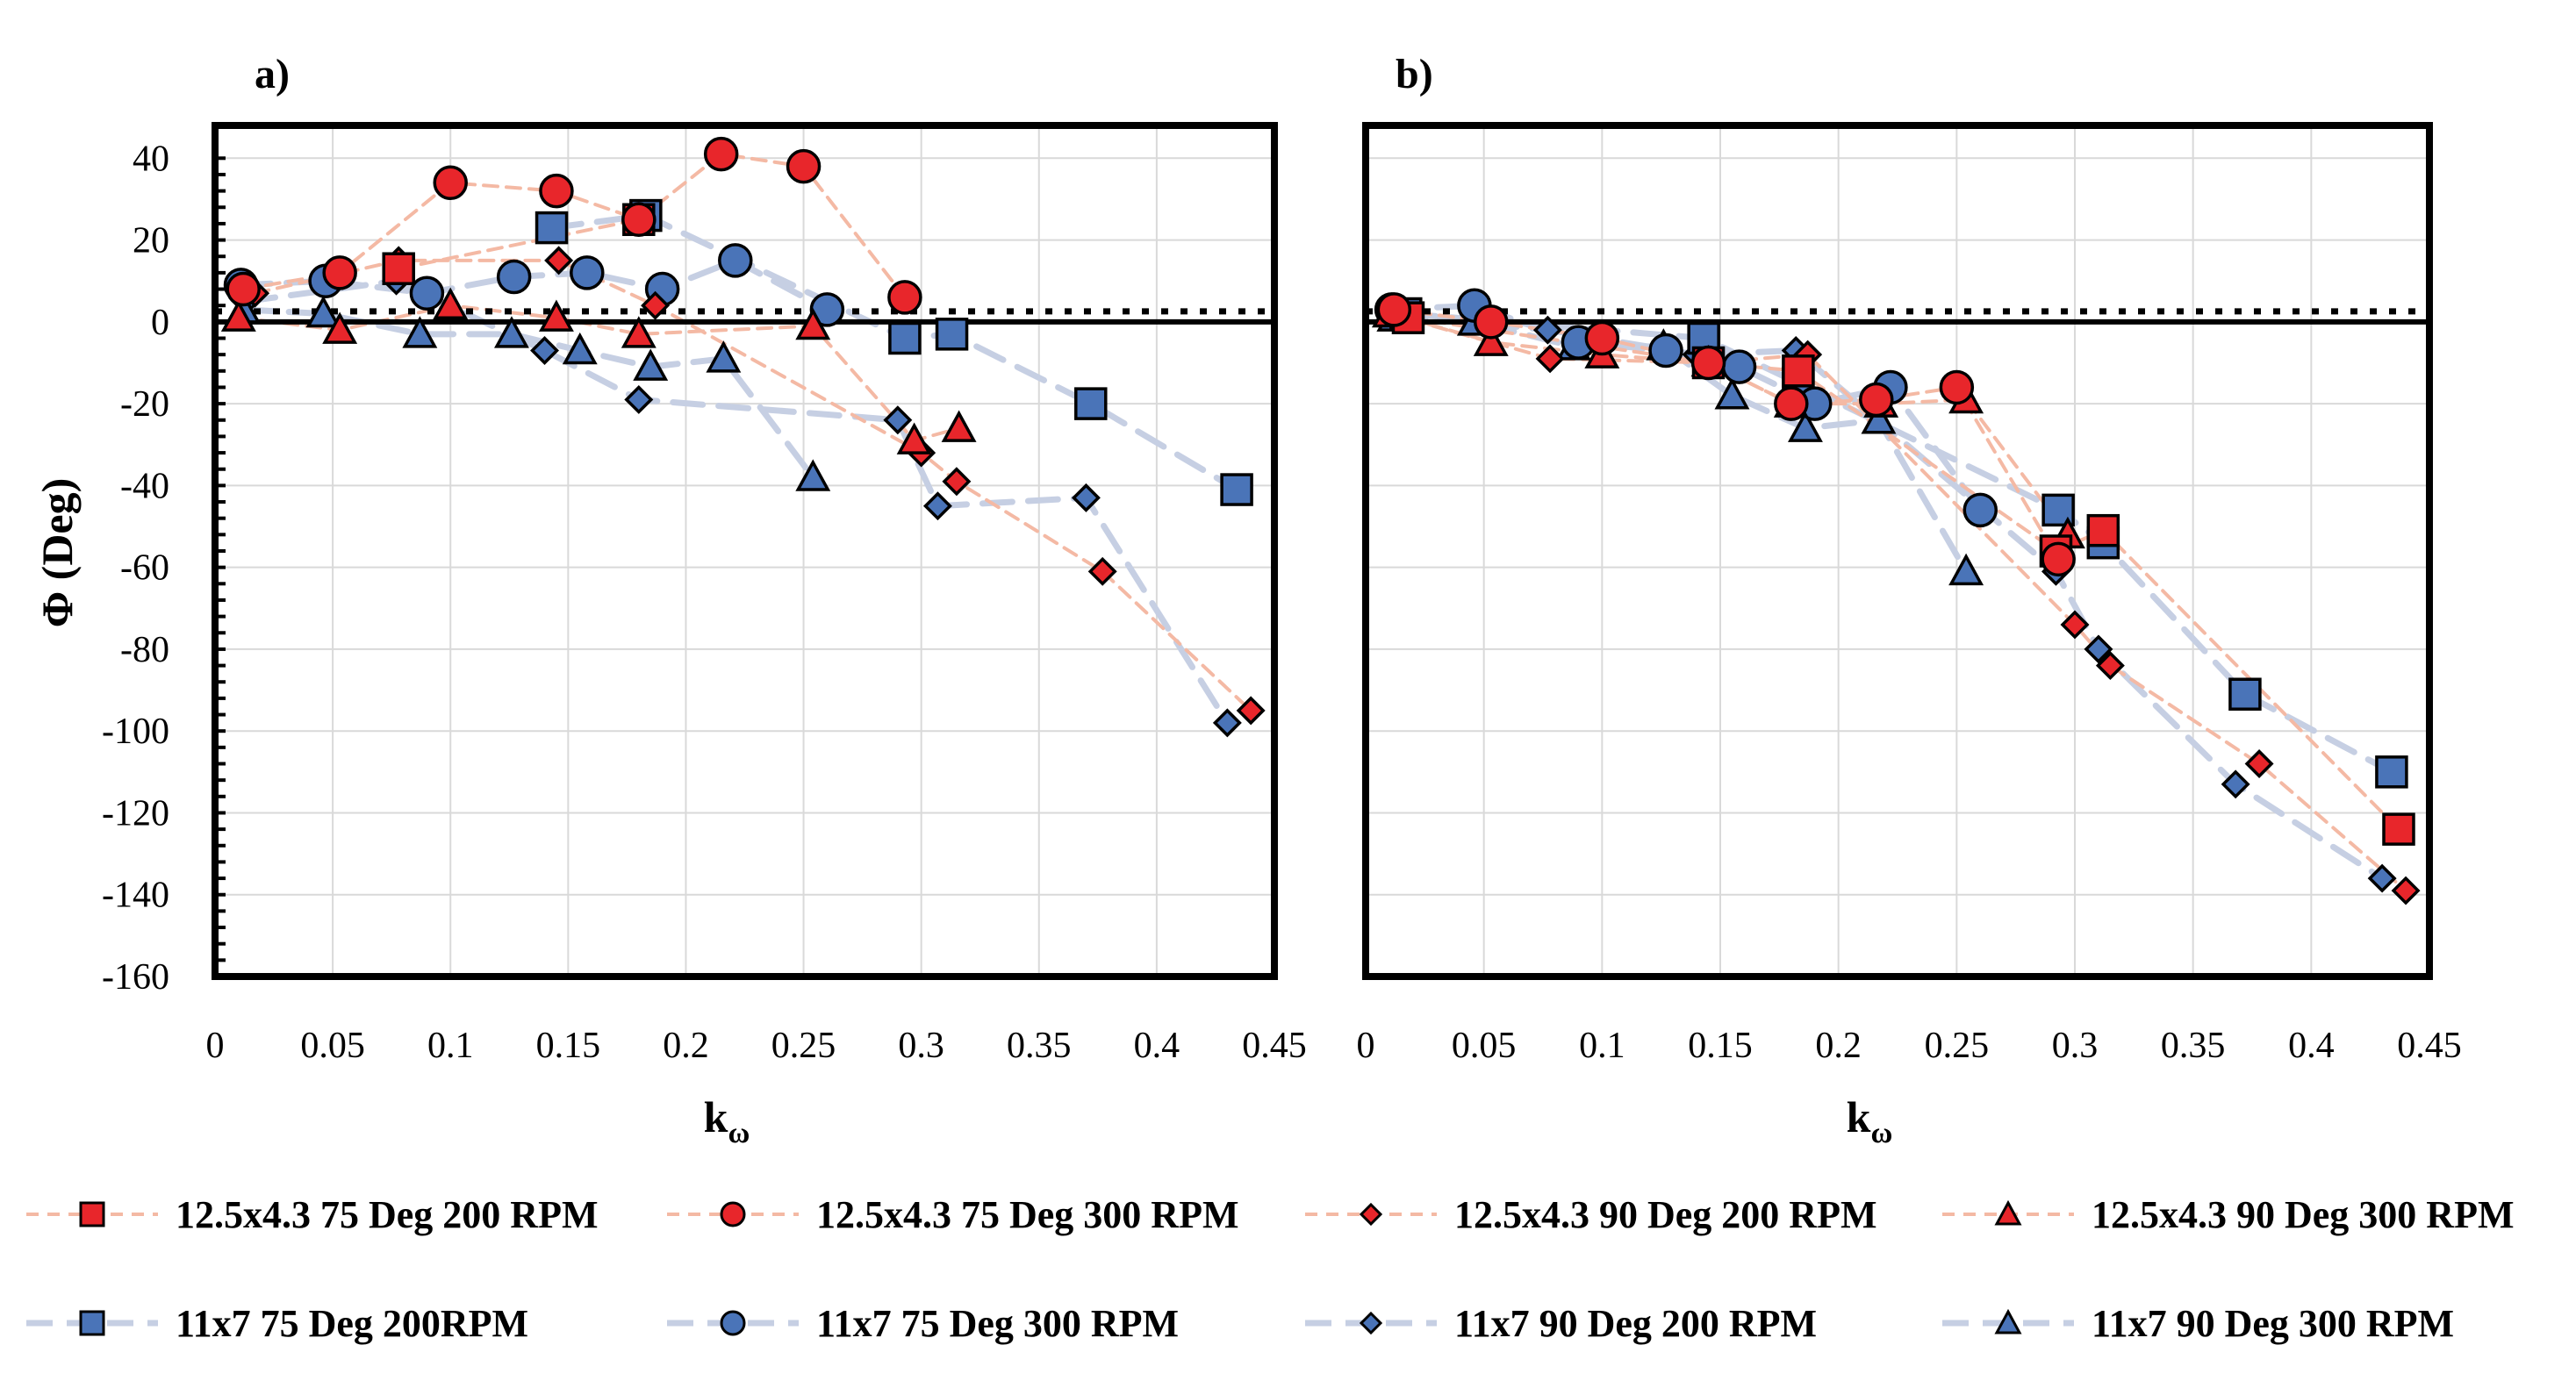  Describe the element at coordinates (804, 1046) in the screenshot. I see `x-tick-label: 0.25` at that location.